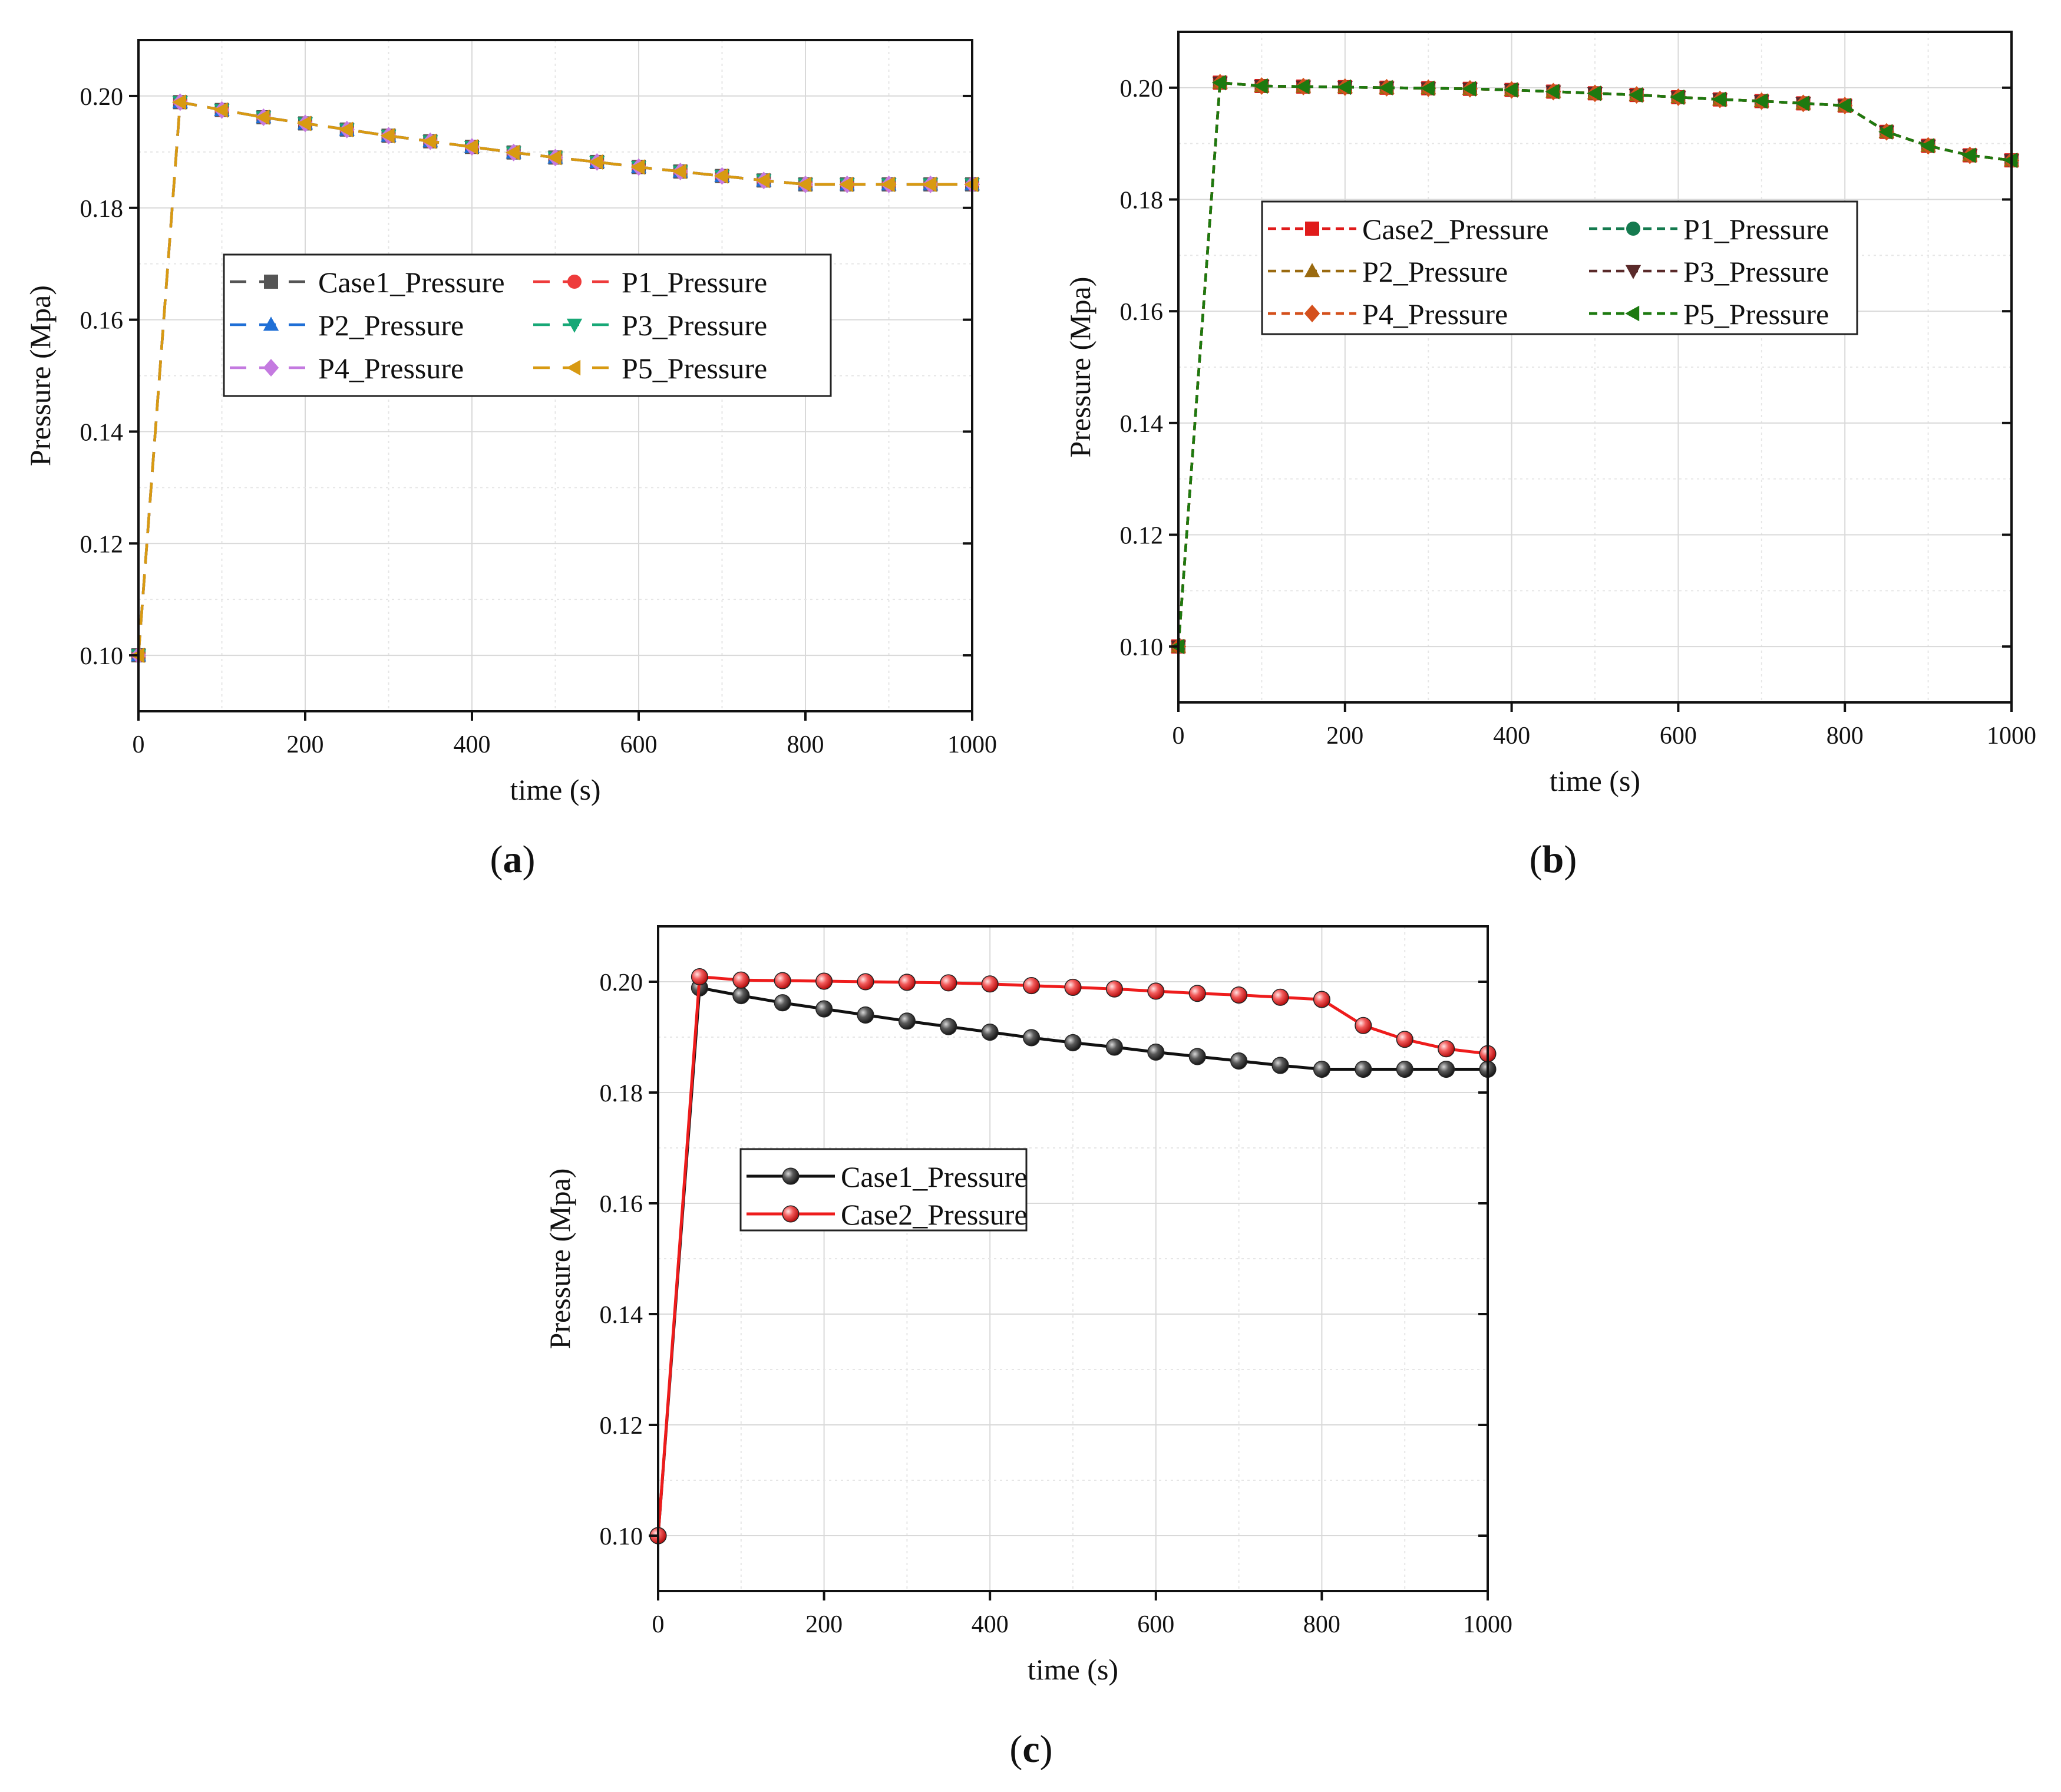 The height and width of the screenshot is (1792, 2061). Describe the element at coordinates (658, 1624) in the screenshot. I see `x-tick-label: 0` at that location.